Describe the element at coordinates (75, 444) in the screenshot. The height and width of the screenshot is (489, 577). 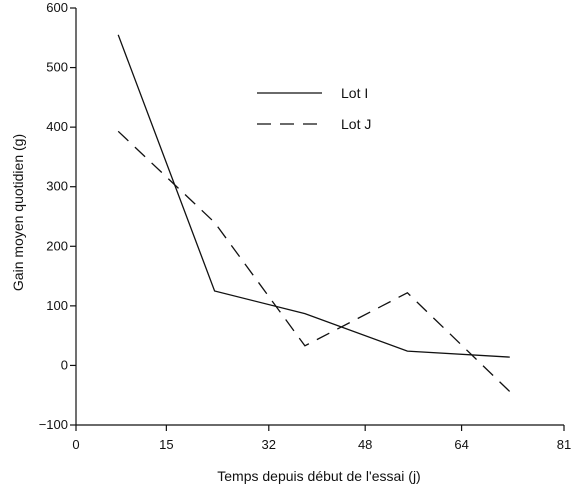
I see `x-tick-label: 0` at that location.